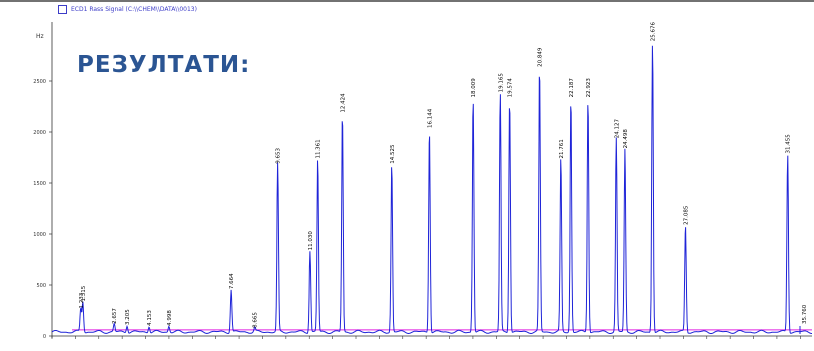 The width and height of the screenshot is (814, 351). What do you see at coordinates (128, 317) in the screenshot?
I see `peak-label: 3.205` at bounding box center [128, 317].